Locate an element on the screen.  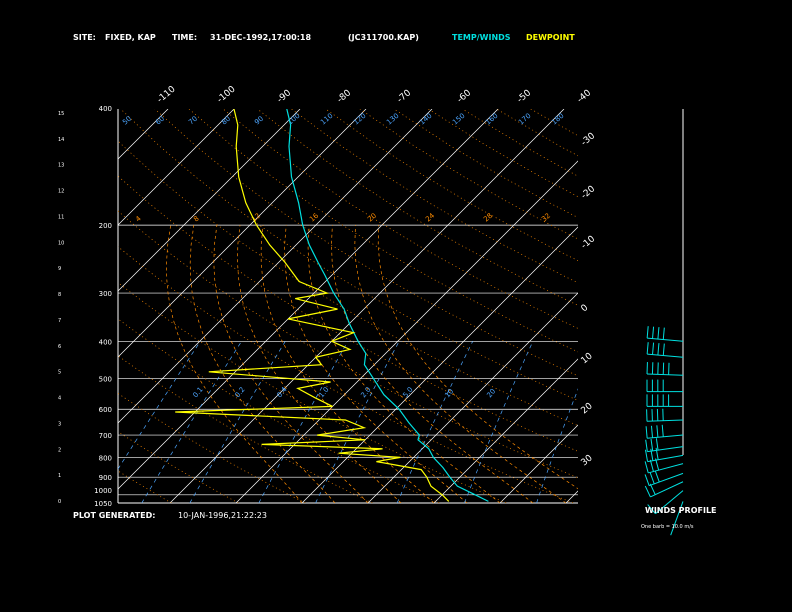
height-tick-label: 1 is located at coordinates (59, 476).